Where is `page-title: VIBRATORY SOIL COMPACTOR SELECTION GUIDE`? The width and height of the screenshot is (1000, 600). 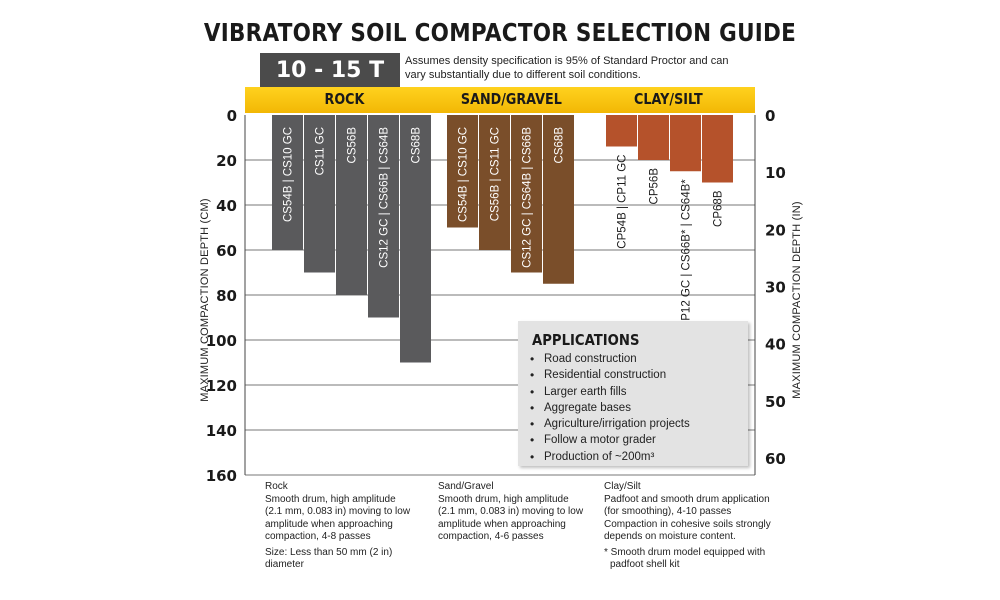
page-title: VIBRATORY SOIL COMPACTOR SELECTION GUIDE is located at coordinates (500, 32).